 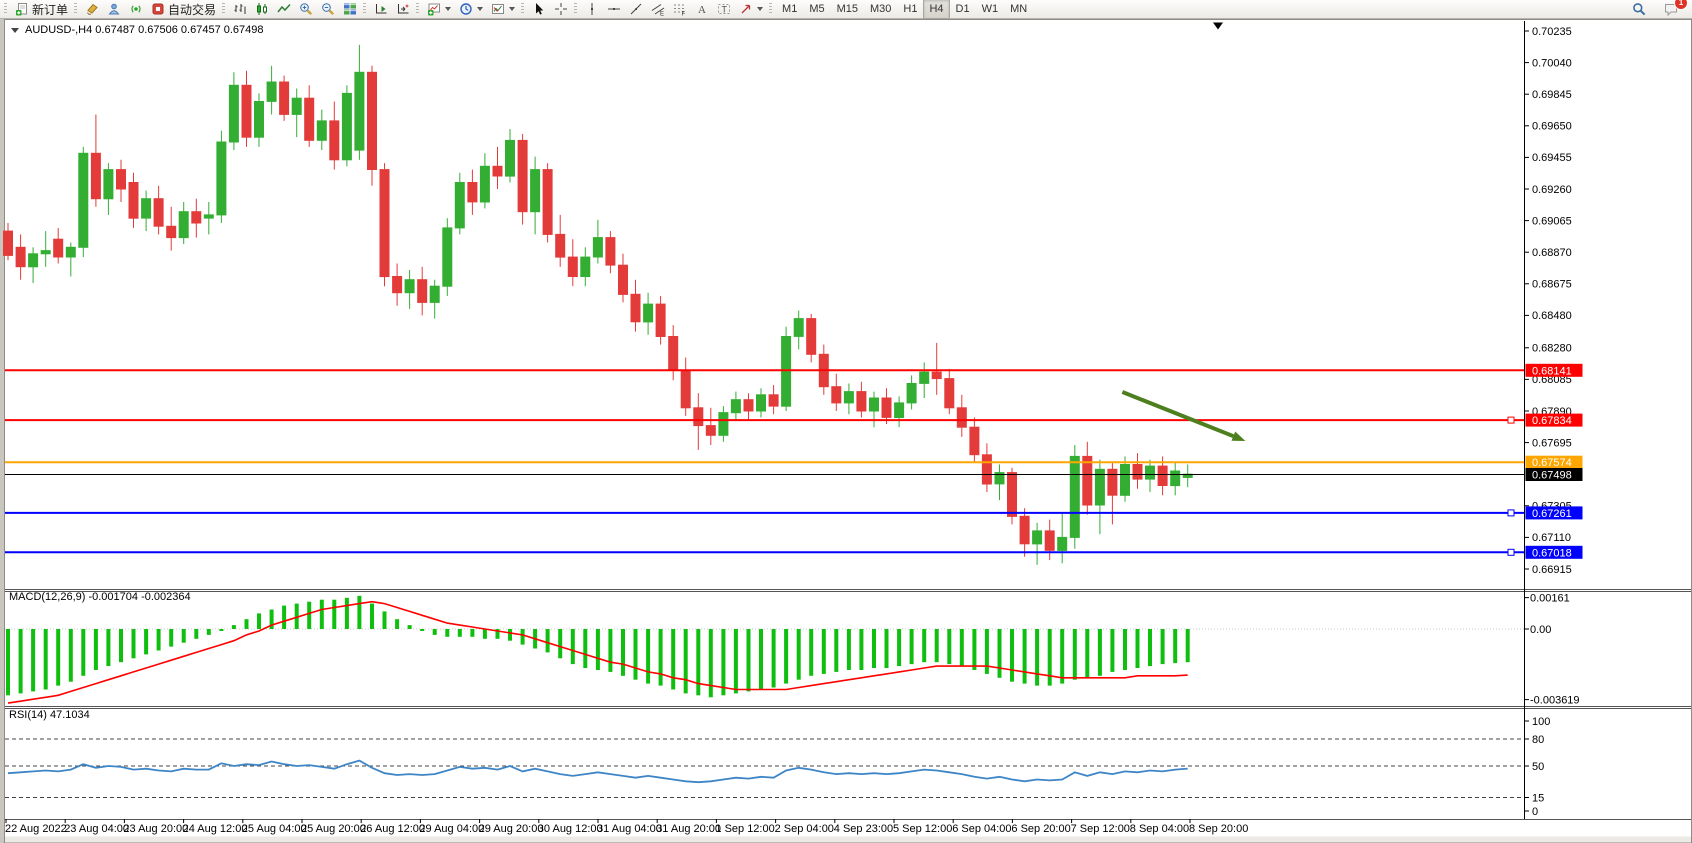 What do you see at coordinates (539, 9) in the screenshot?
I see `cursor-button` at bounding box center [539, 9].